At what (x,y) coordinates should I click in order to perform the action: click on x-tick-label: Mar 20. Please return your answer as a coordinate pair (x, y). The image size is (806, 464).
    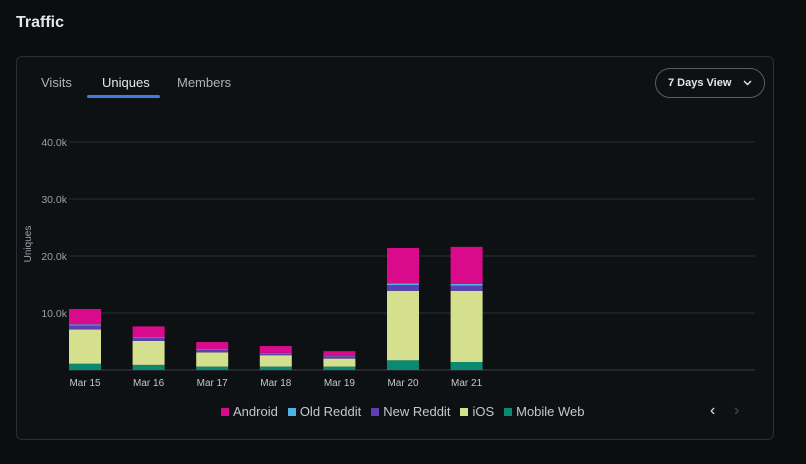
    Looking at the image, I should click on (403, 383).